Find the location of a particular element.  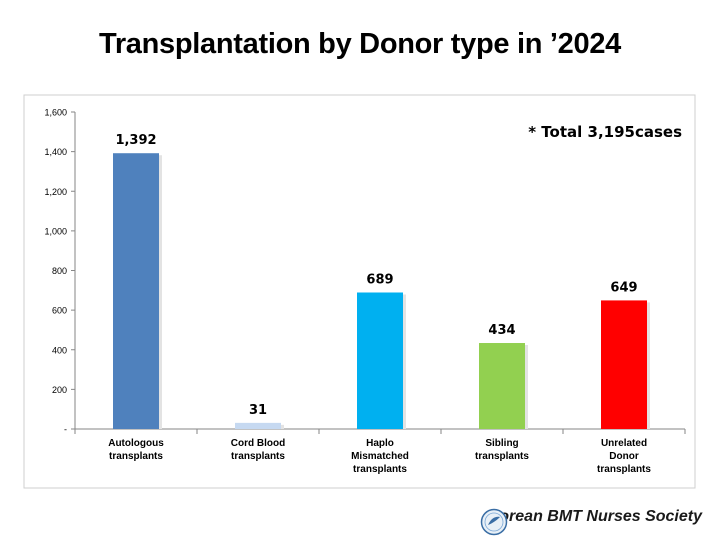

total-annotation: * Total 3,195cases is located at coordinates (605, 132).